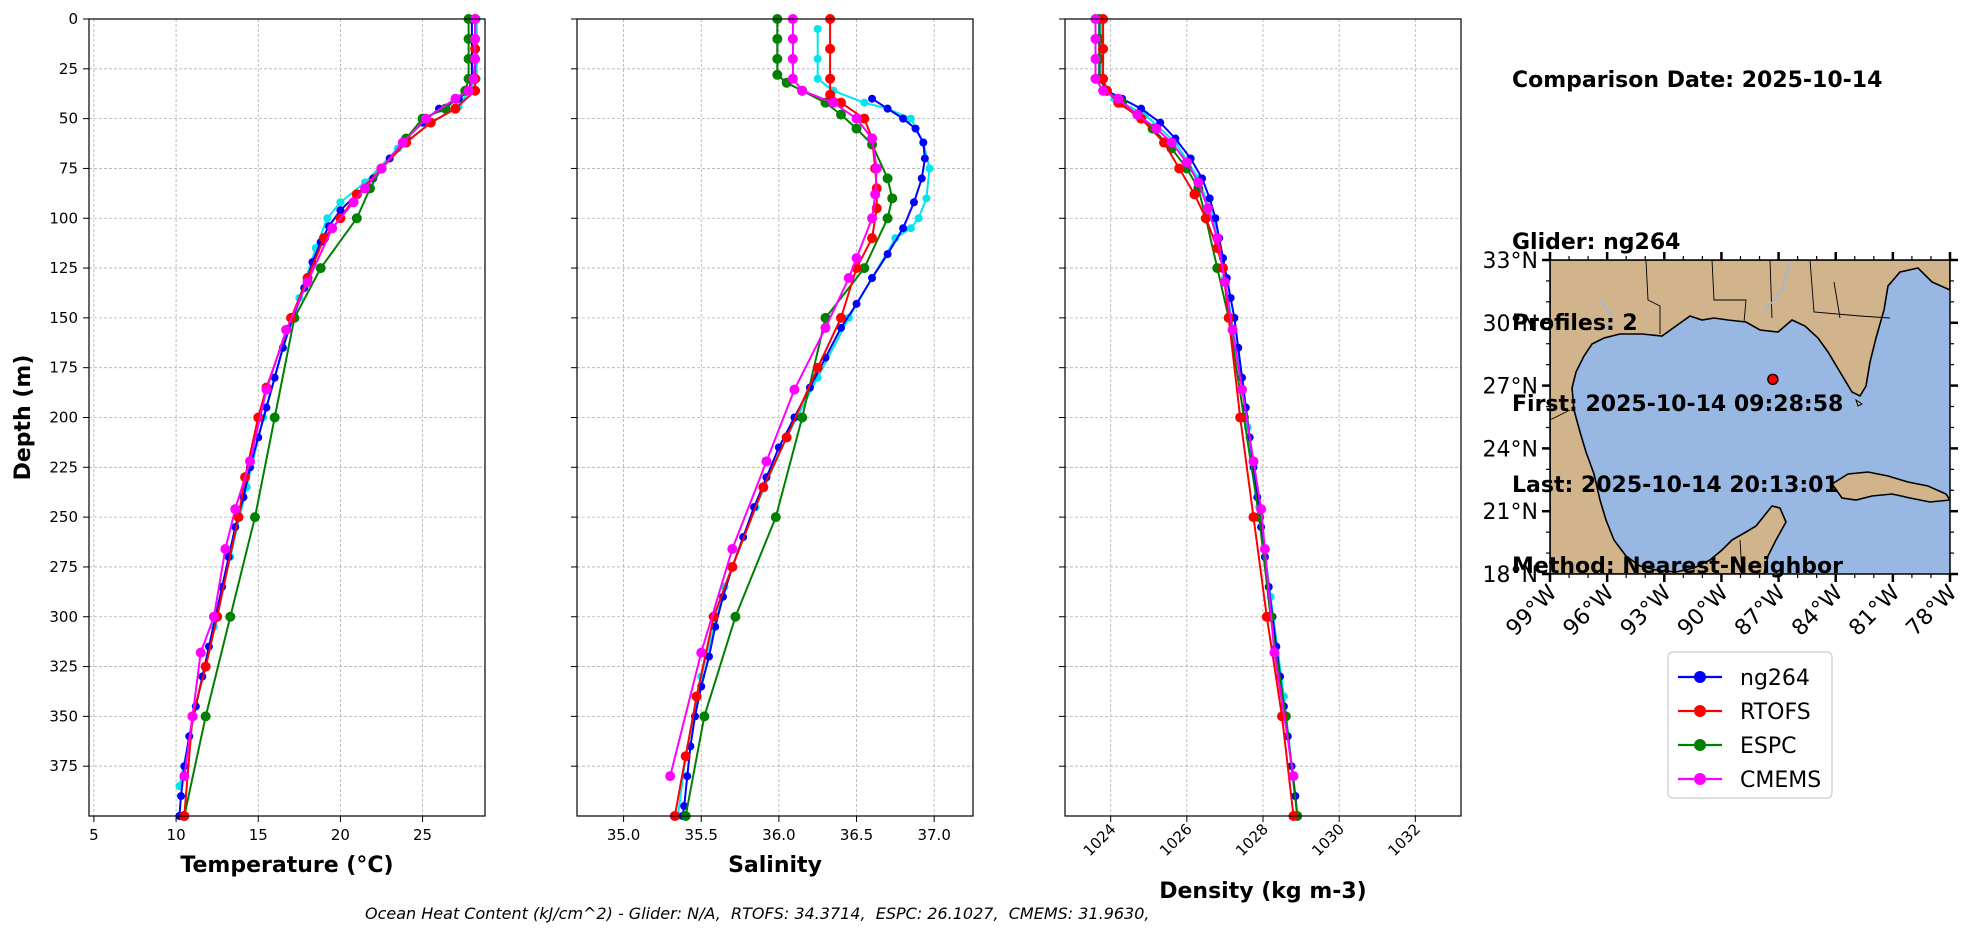 This screenshot has height=934, width=1987. I want to click on y-tick-label: 100, so click(63, 218).